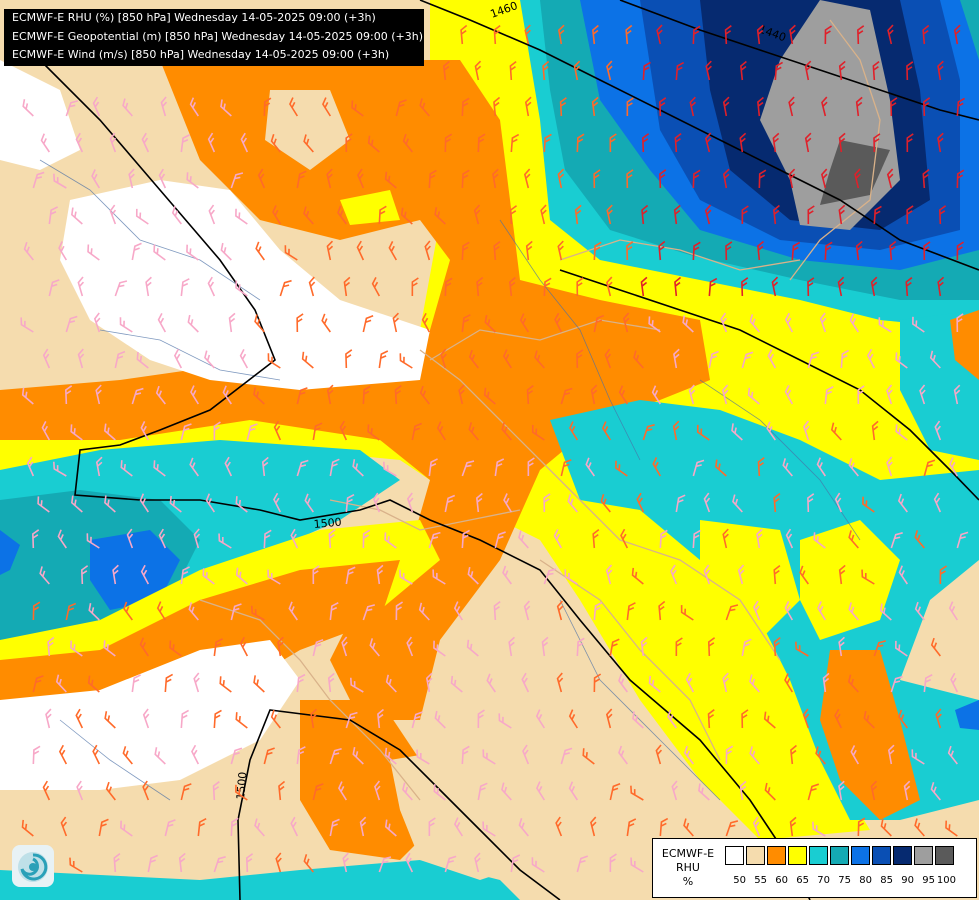  I want to click on legend-tick-55: 55, so click(760, 880).